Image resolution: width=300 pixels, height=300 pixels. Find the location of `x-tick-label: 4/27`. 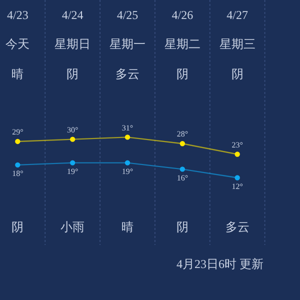

x-tick-label: 4/27 is located at coordinates (237, 15).